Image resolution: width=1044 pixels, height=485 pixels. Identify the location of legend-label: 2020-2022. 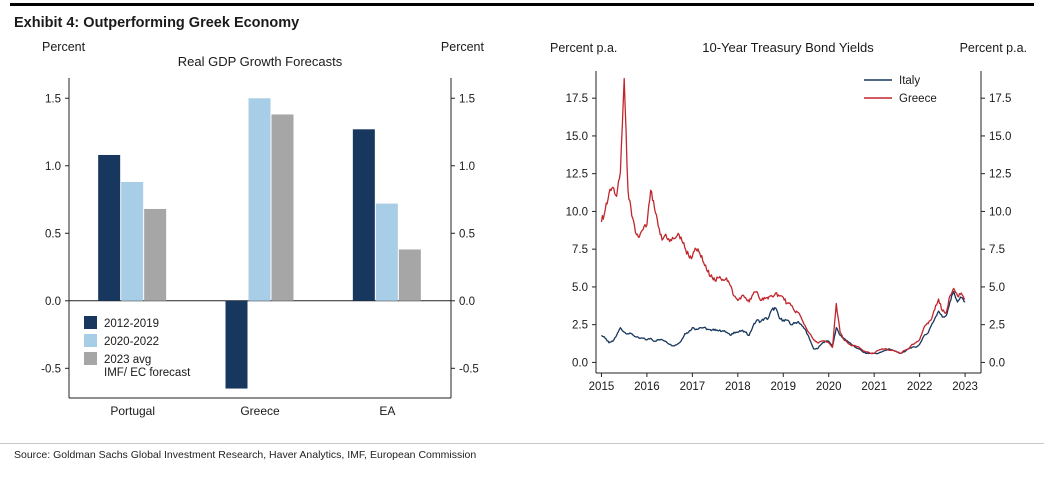
(131, 342).